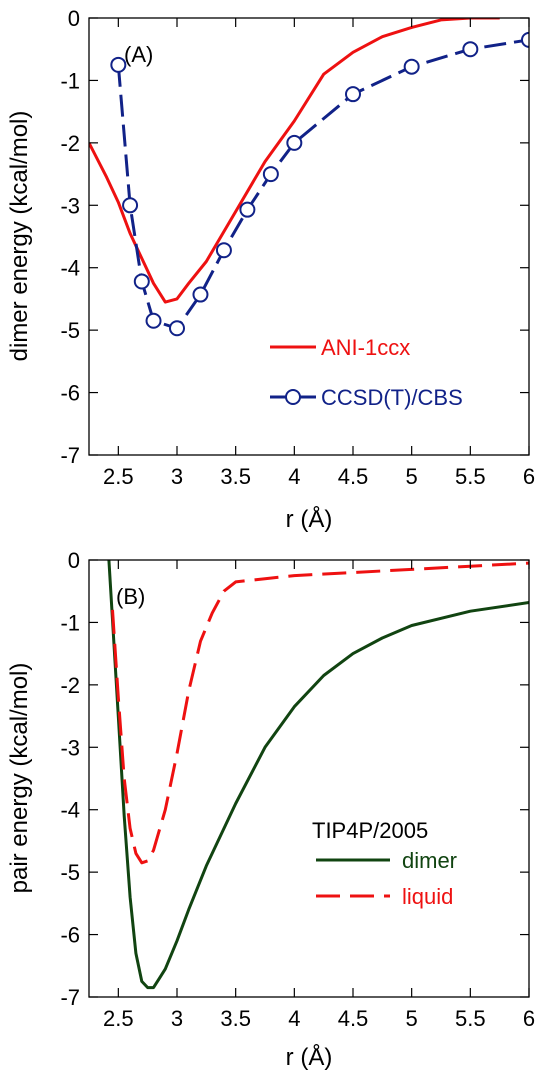  I want to click on panel-b-xtick-label: 5.5, so click(470, 1018).